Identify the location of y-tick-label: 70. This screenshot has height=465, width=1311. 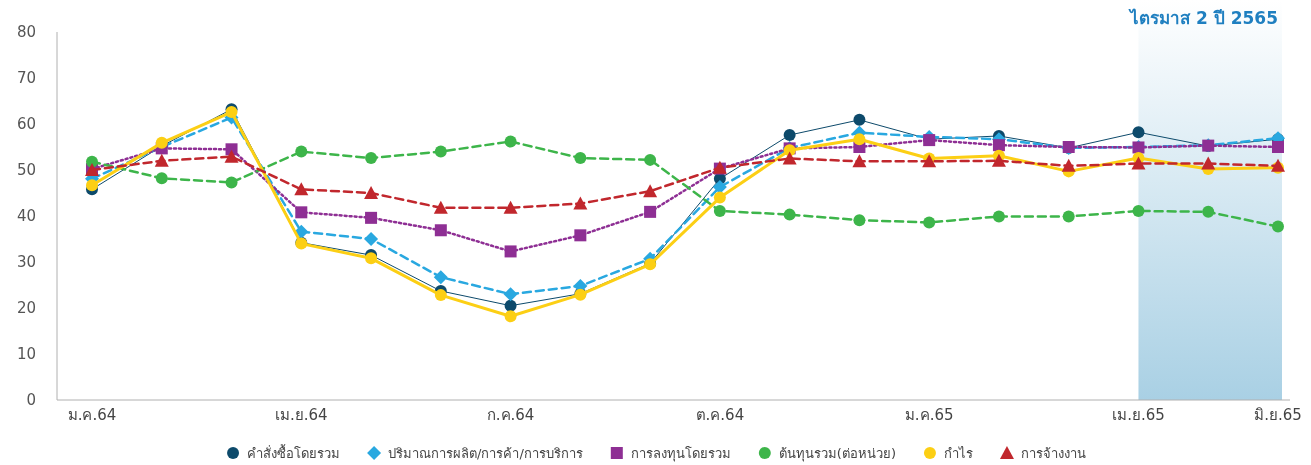
(26, 78).